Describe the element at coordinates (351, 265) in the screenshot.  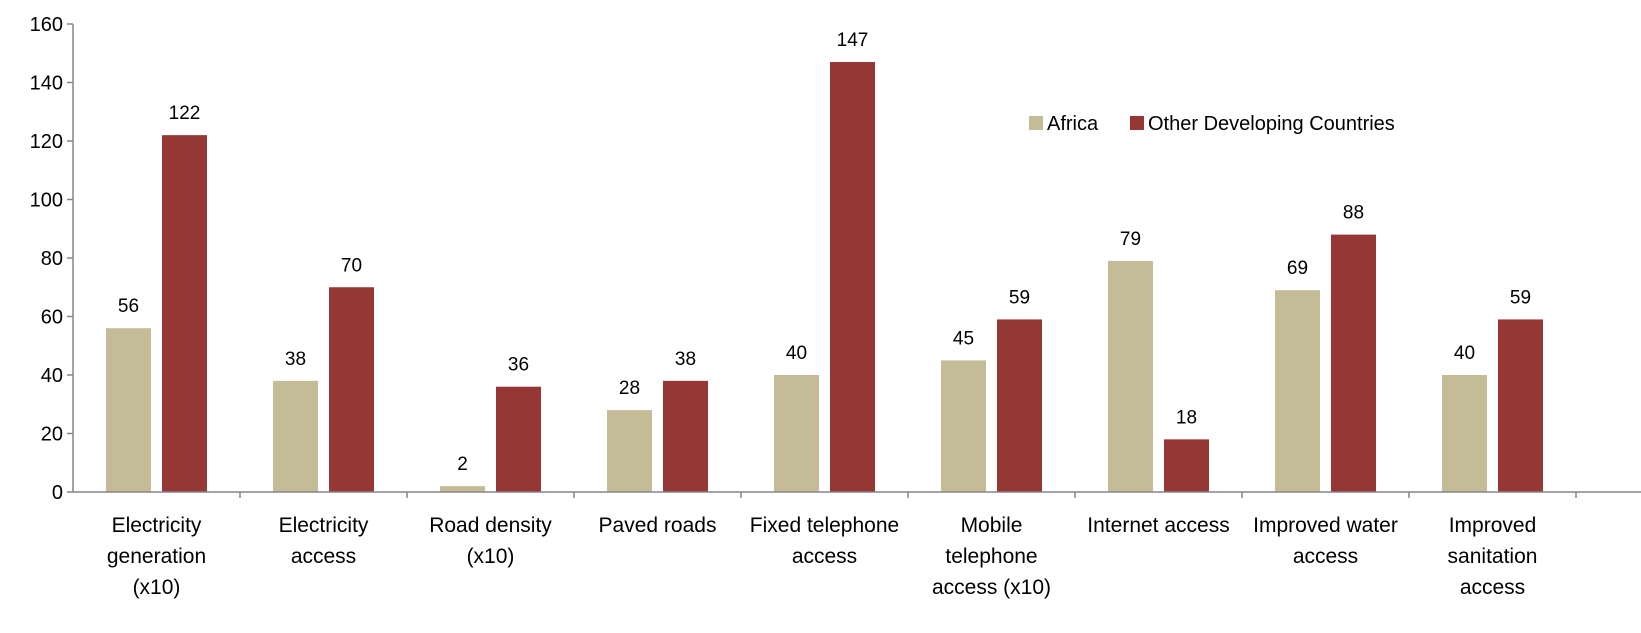
I see `data-label: 70` at that location.